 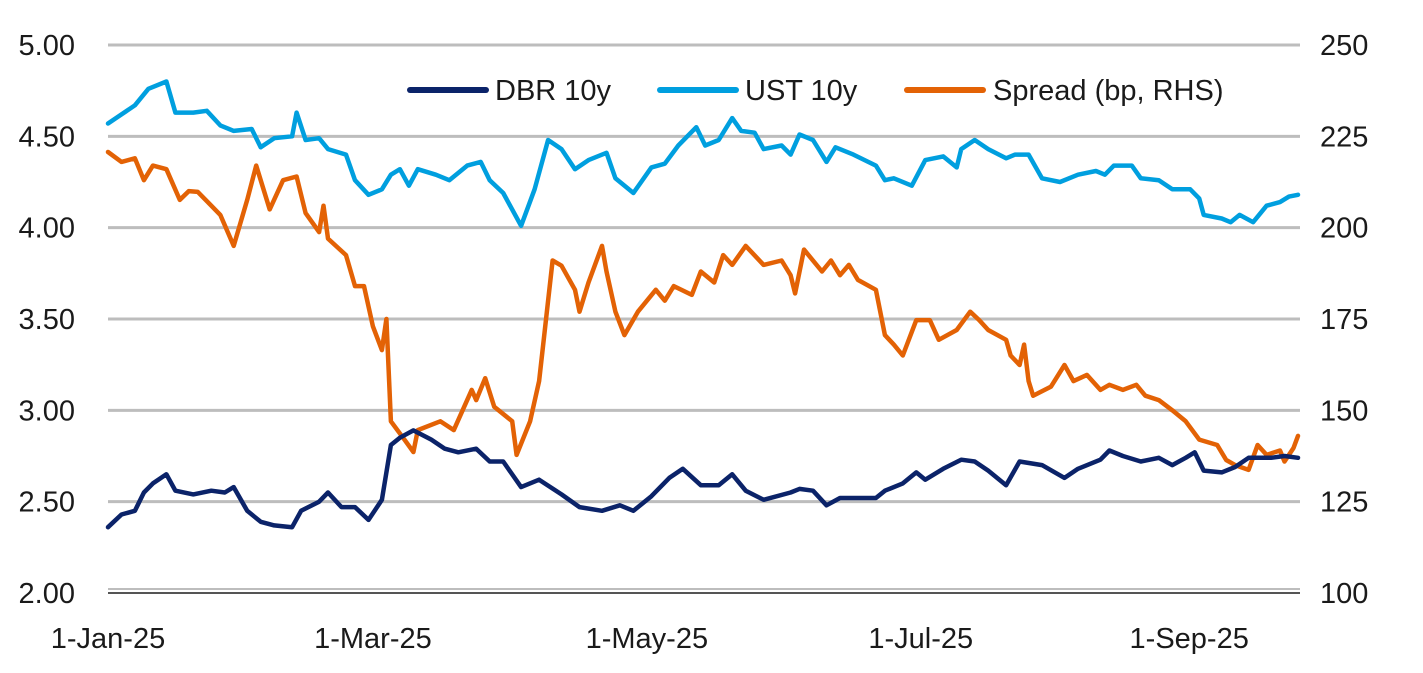 I want to click on right-axis-ticks: 100 125 150 175 200 225 250, so click(x=1344, y=320).